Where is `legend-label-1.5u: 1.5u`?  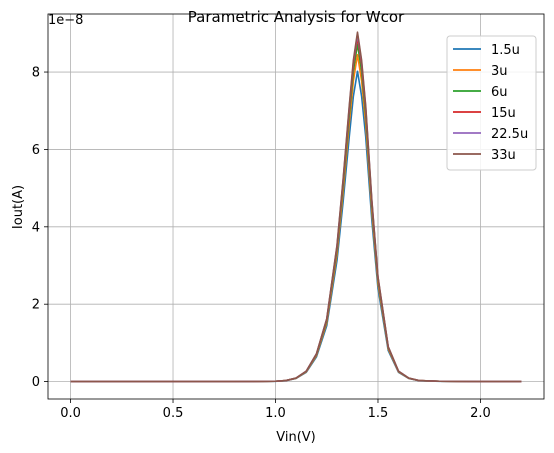
legend-label-1.5u: 1.5u is located at coordinates (505, 50).